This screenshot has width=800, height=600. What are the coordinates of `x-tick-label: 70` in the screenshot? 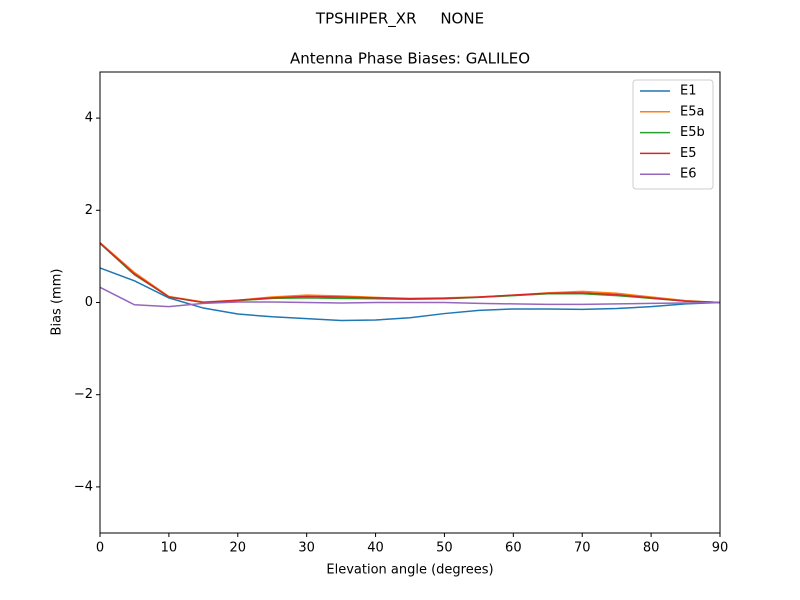 It's located at (582, 548).